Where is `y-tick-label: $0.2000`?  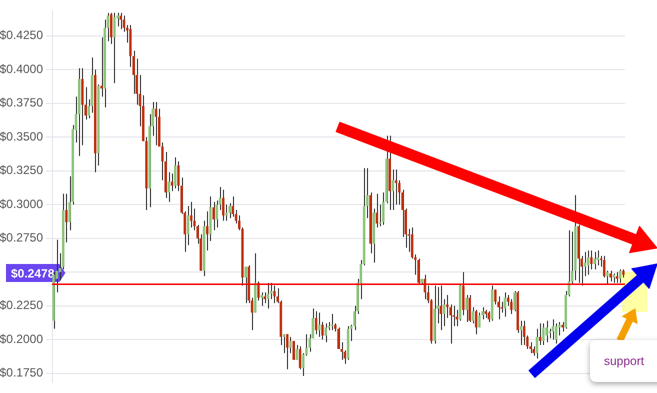
y-tick-label: $0.2000 is located at coordinates (22, 339).